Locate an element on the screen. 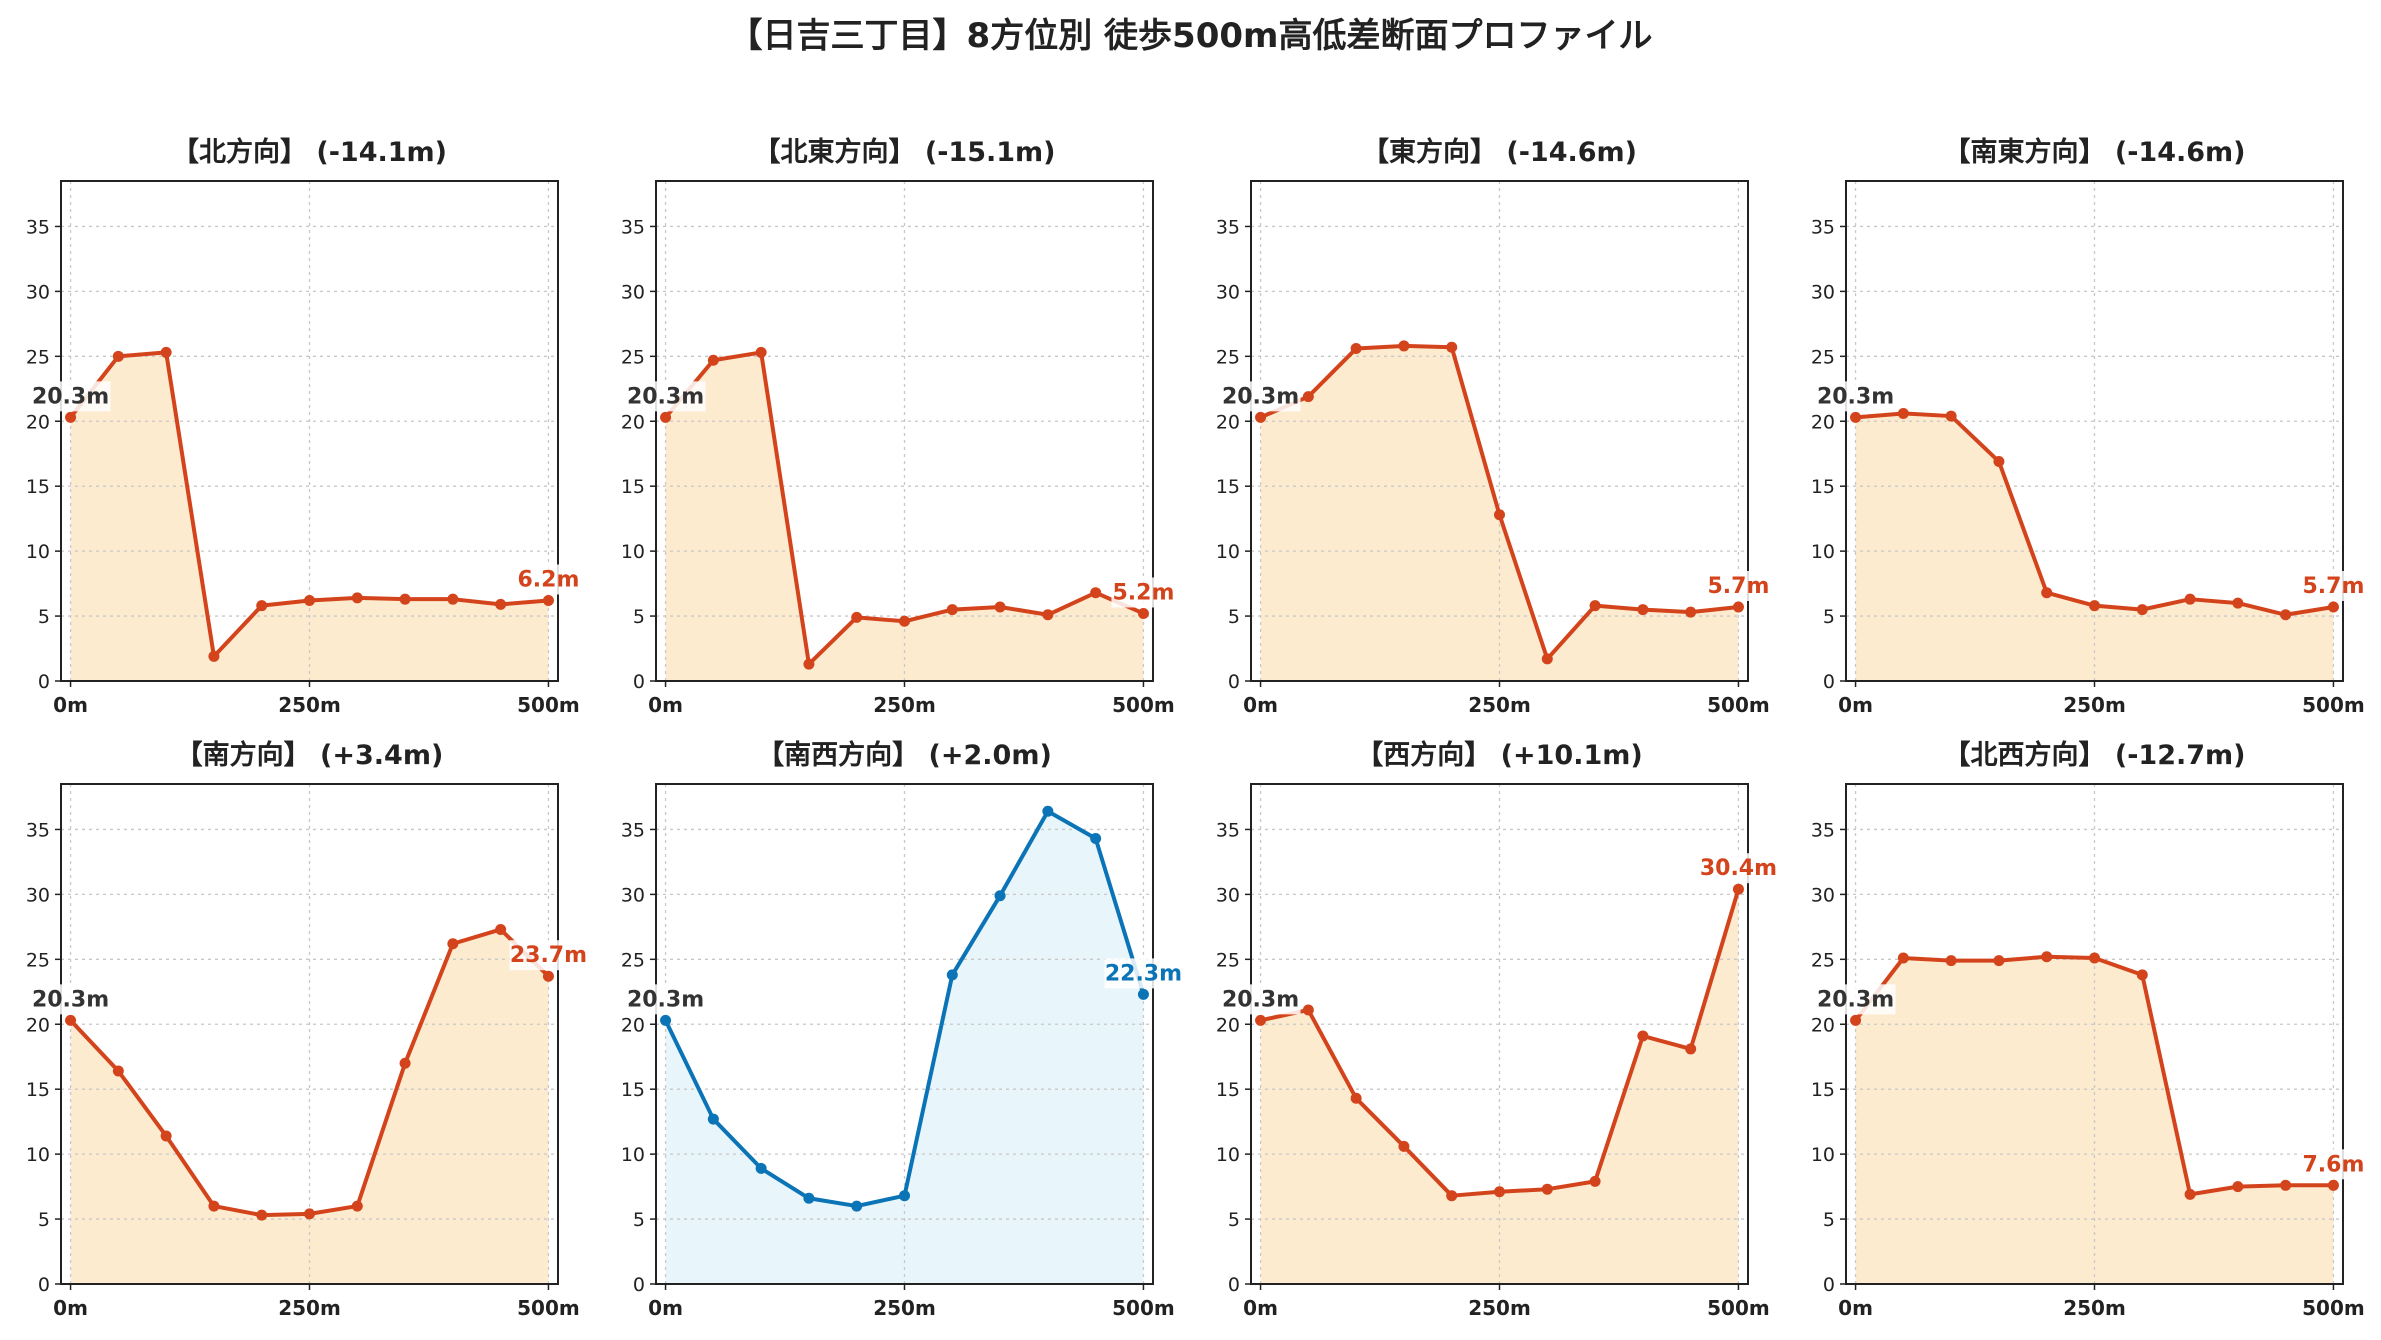 The height and width of the screenshot is (1340, 2381). y-tick-label: 25 is located at coordinates (38, 357).